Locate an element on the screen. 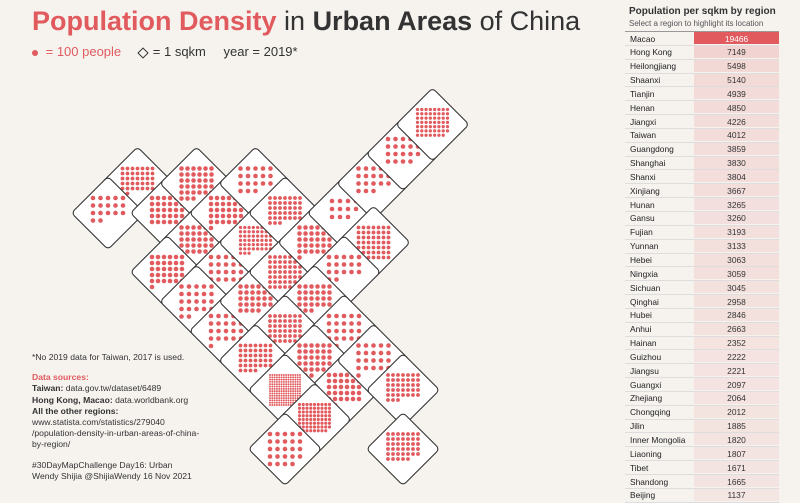 This screenshot has width=800, height=503. region-row-hebei: Hebei 3063 is located at coordinates (702, 260).